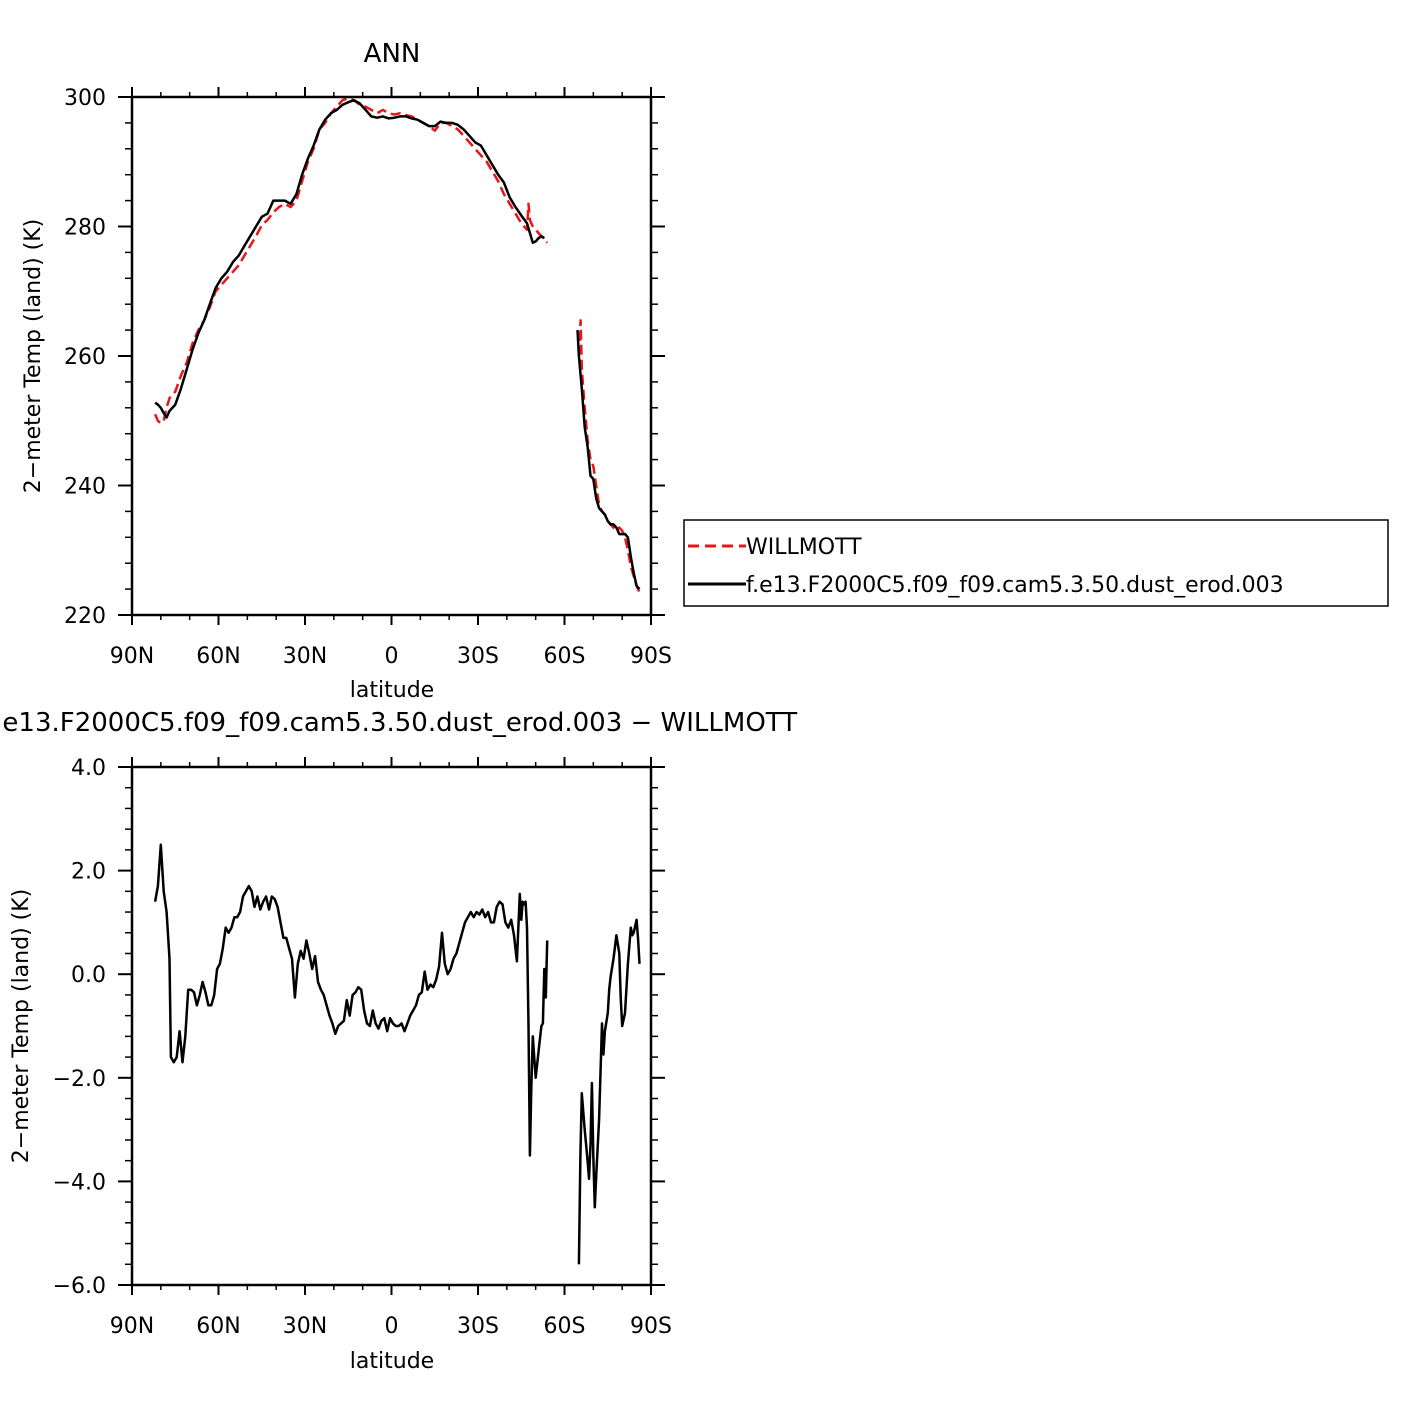 The image size is (1408, 1408). I want to click on bottom-x-tick-label: 30S, so click(478, 1326).